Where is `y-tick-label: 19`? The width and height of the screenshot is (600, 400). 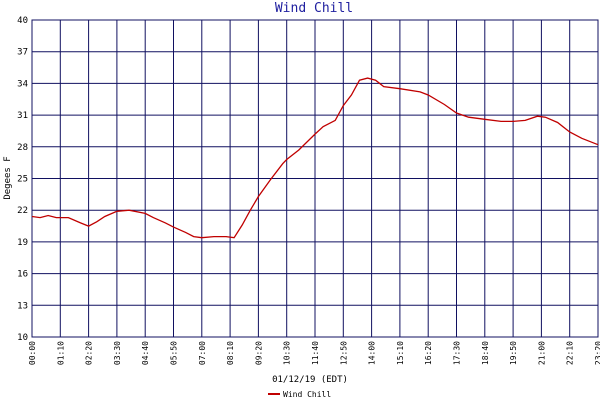
y-tick-label: 19 is located at coordinates (22, 243).